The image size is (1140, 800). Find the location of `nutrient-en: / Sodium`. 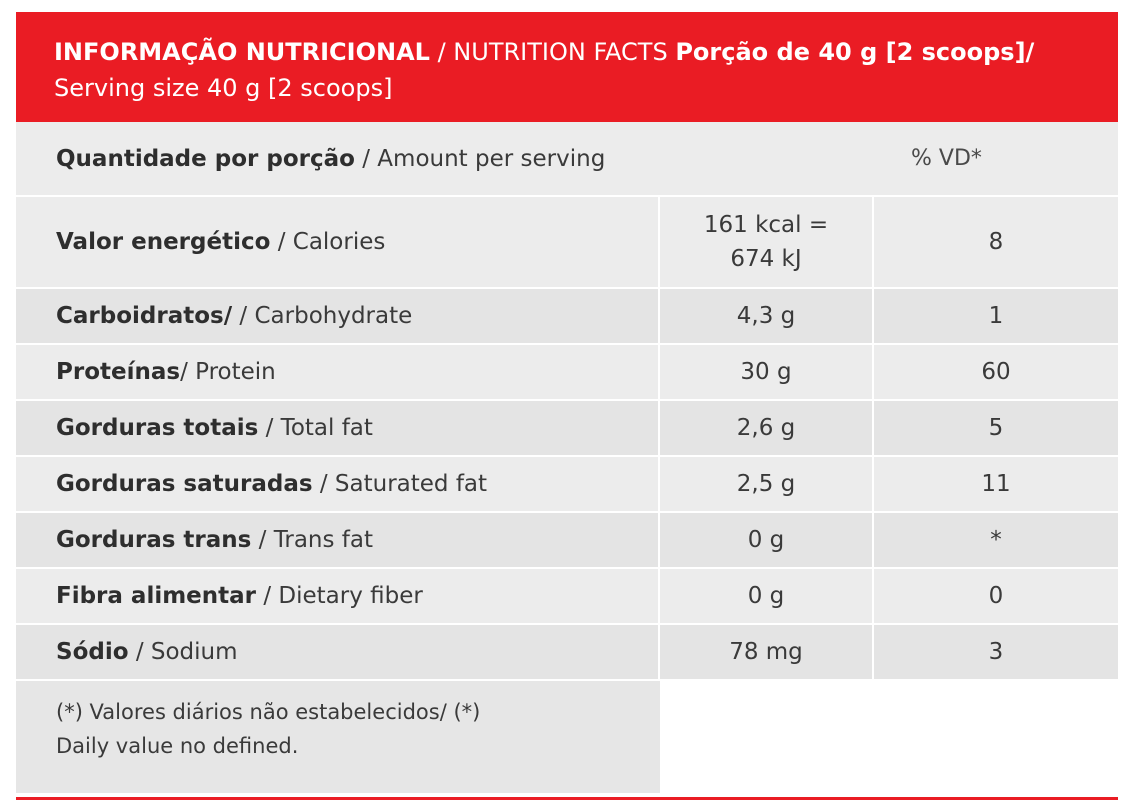

nutrient-en: / Sodium is located at coordinates (183, 652).